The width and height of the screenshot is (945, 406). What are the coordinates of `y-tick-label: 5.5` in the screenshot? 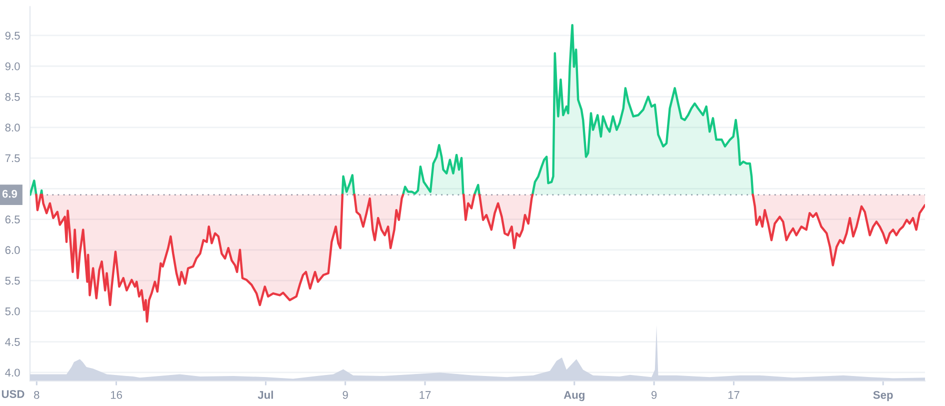 It's located at (12, 280).